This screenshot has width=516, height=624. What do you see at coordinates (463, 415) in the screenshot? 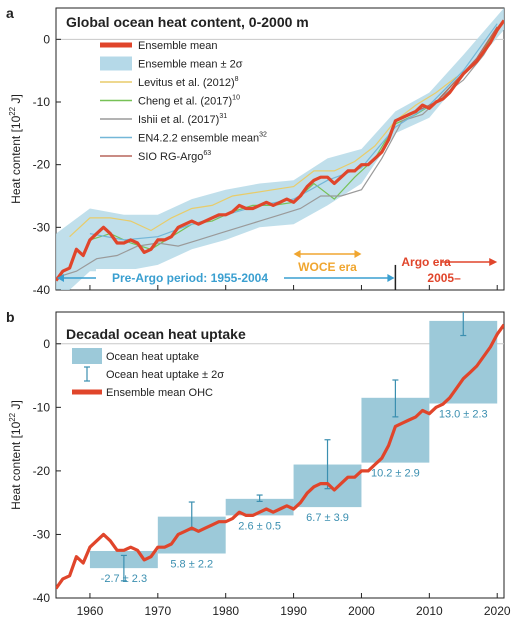
I see `uptake-value-label: 13.0 ± 2.3` at bounding box center [463, 415].